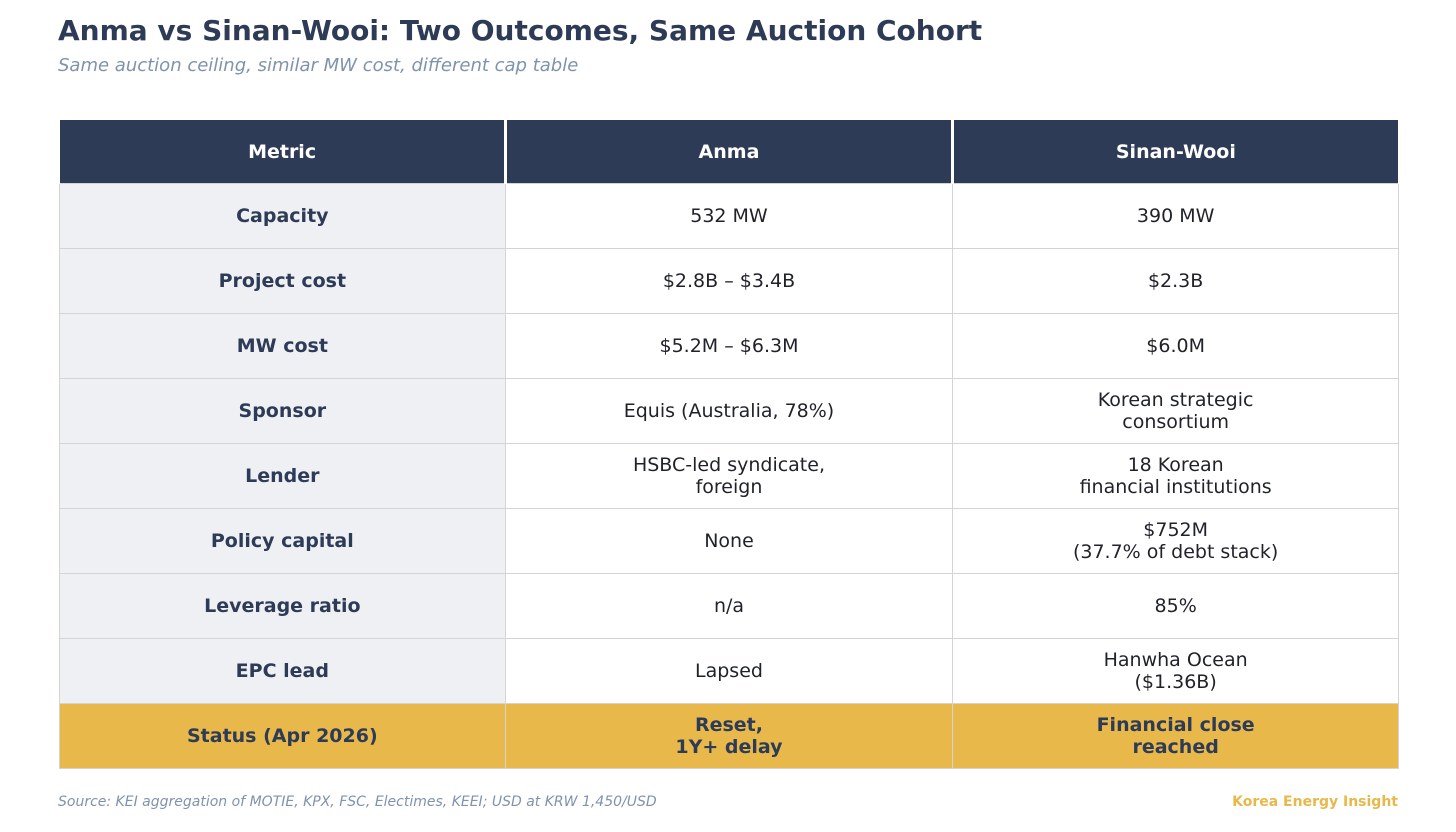 The height and width of the screenshot is (832, 1456). What do you see at coordinates (283, 150) in the screenshot?
I see `header-metric: Metric` at bounding box center [283, 150].